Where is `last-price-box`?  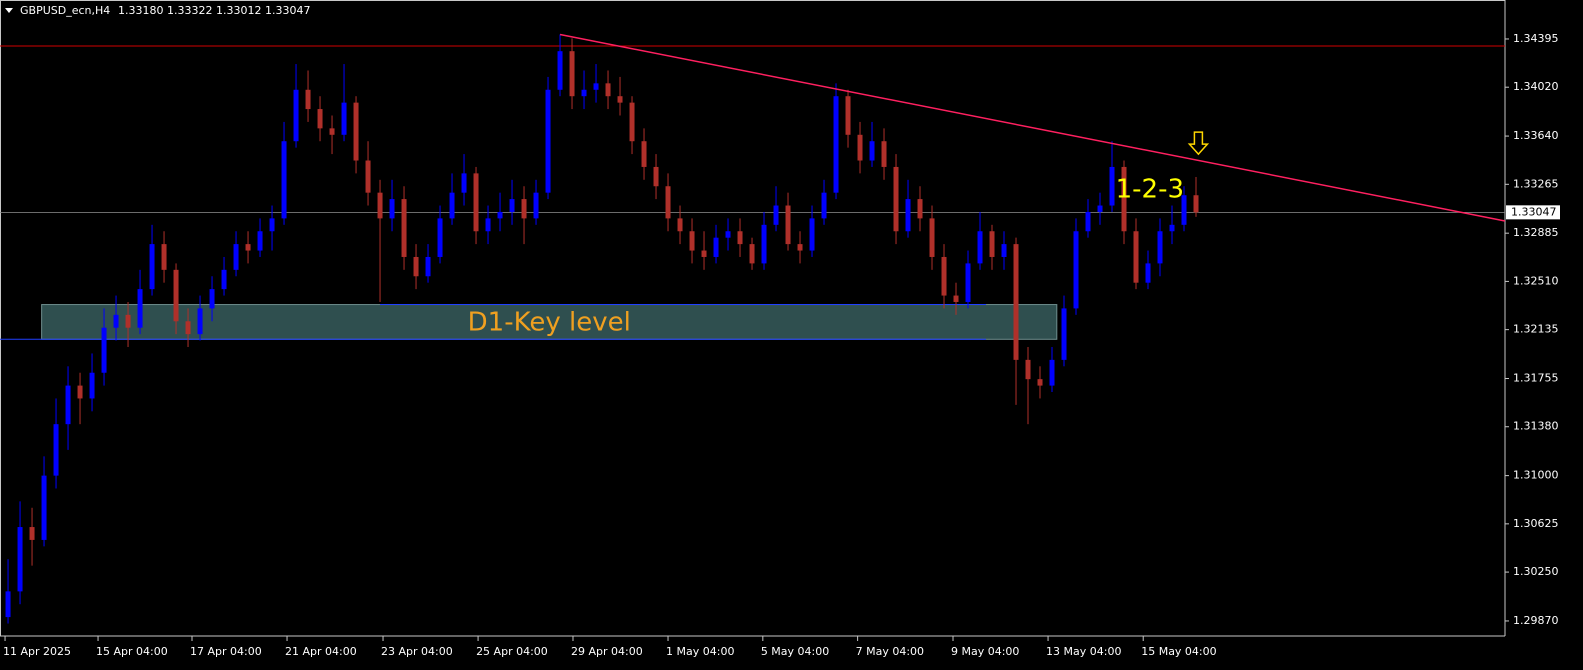
last-price-box is located at coordinates (1533, 212).